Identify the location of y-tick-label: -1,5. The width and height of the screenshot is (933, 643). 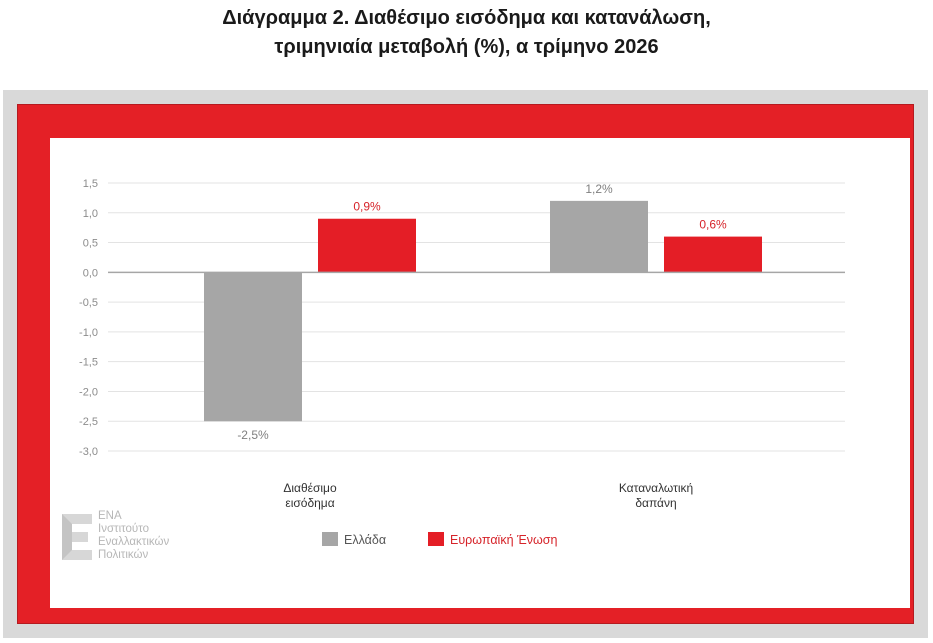
(88, 363).